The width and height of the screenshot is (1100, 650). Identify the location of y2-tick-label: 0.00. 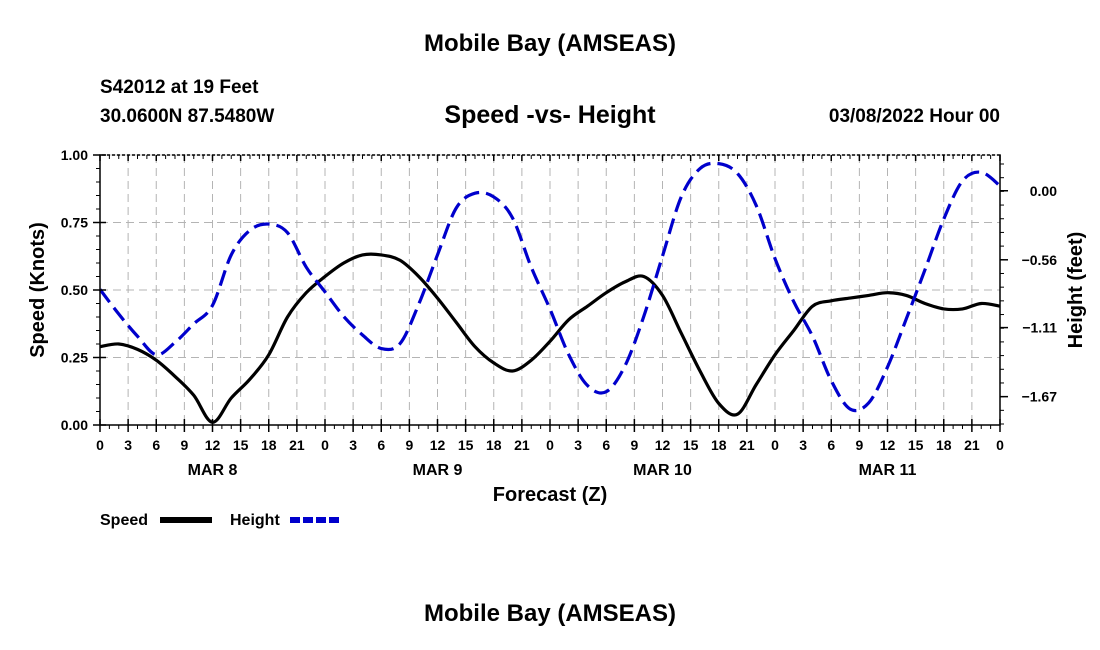
(1043, 191).